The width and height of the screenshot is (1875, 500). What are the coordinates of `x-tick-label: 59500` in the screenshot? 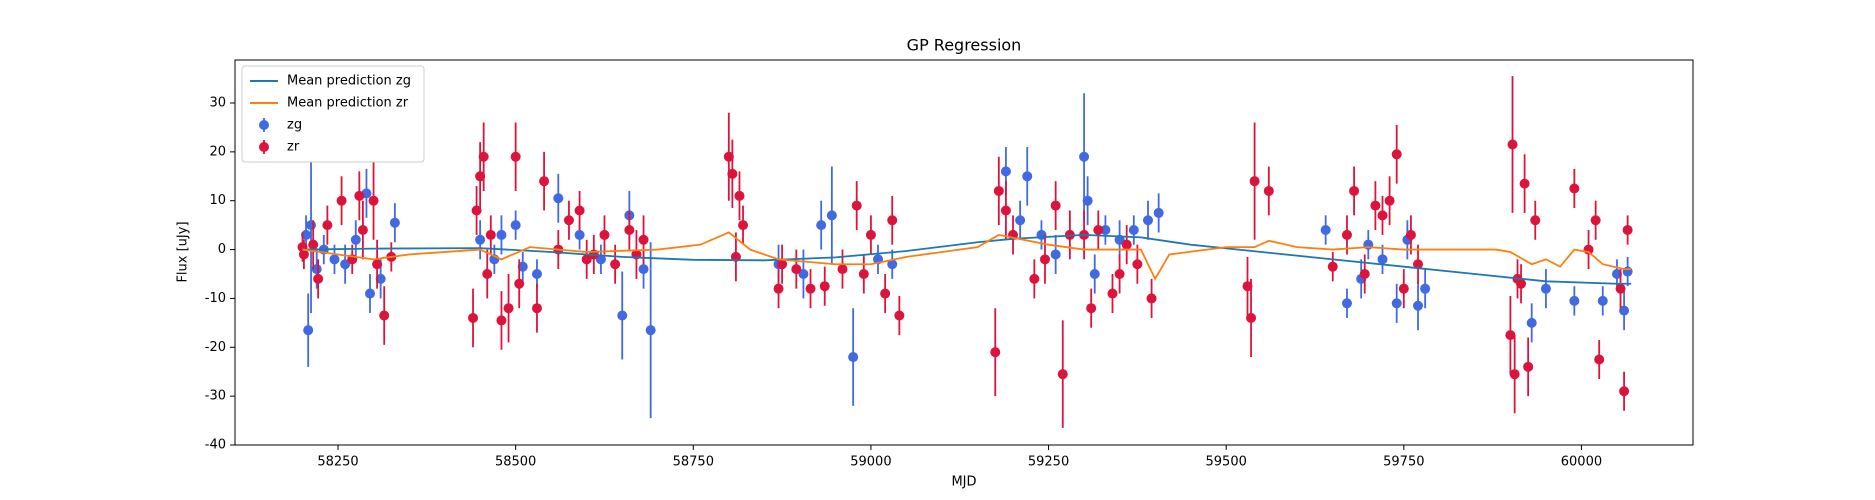 It's located at (1226, 462).